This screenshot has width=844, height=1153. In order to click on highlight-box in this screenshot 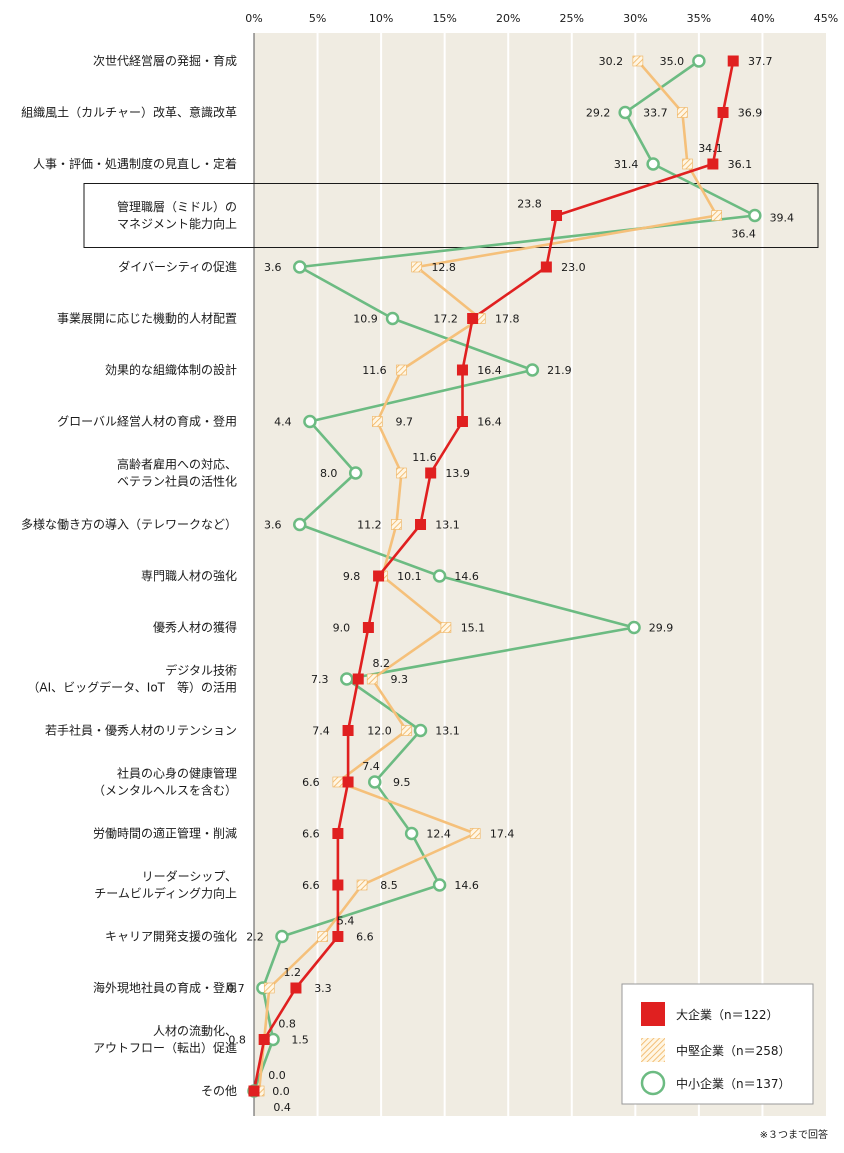, I will do `click(451, 215)`.